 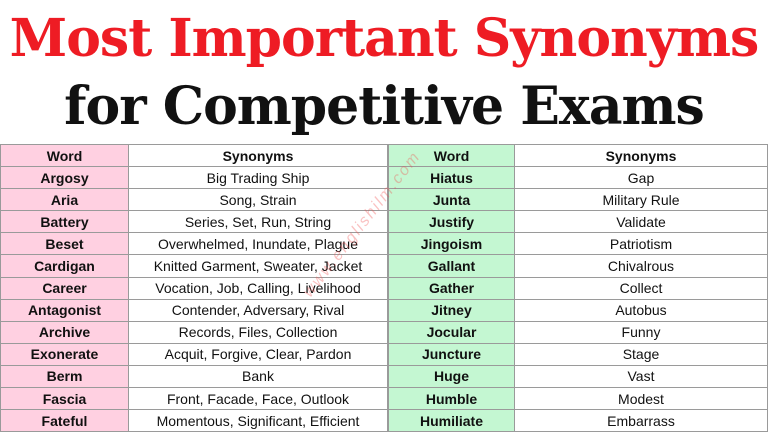 I want to click on word-cell: Huge, so click(x=451, y=376).